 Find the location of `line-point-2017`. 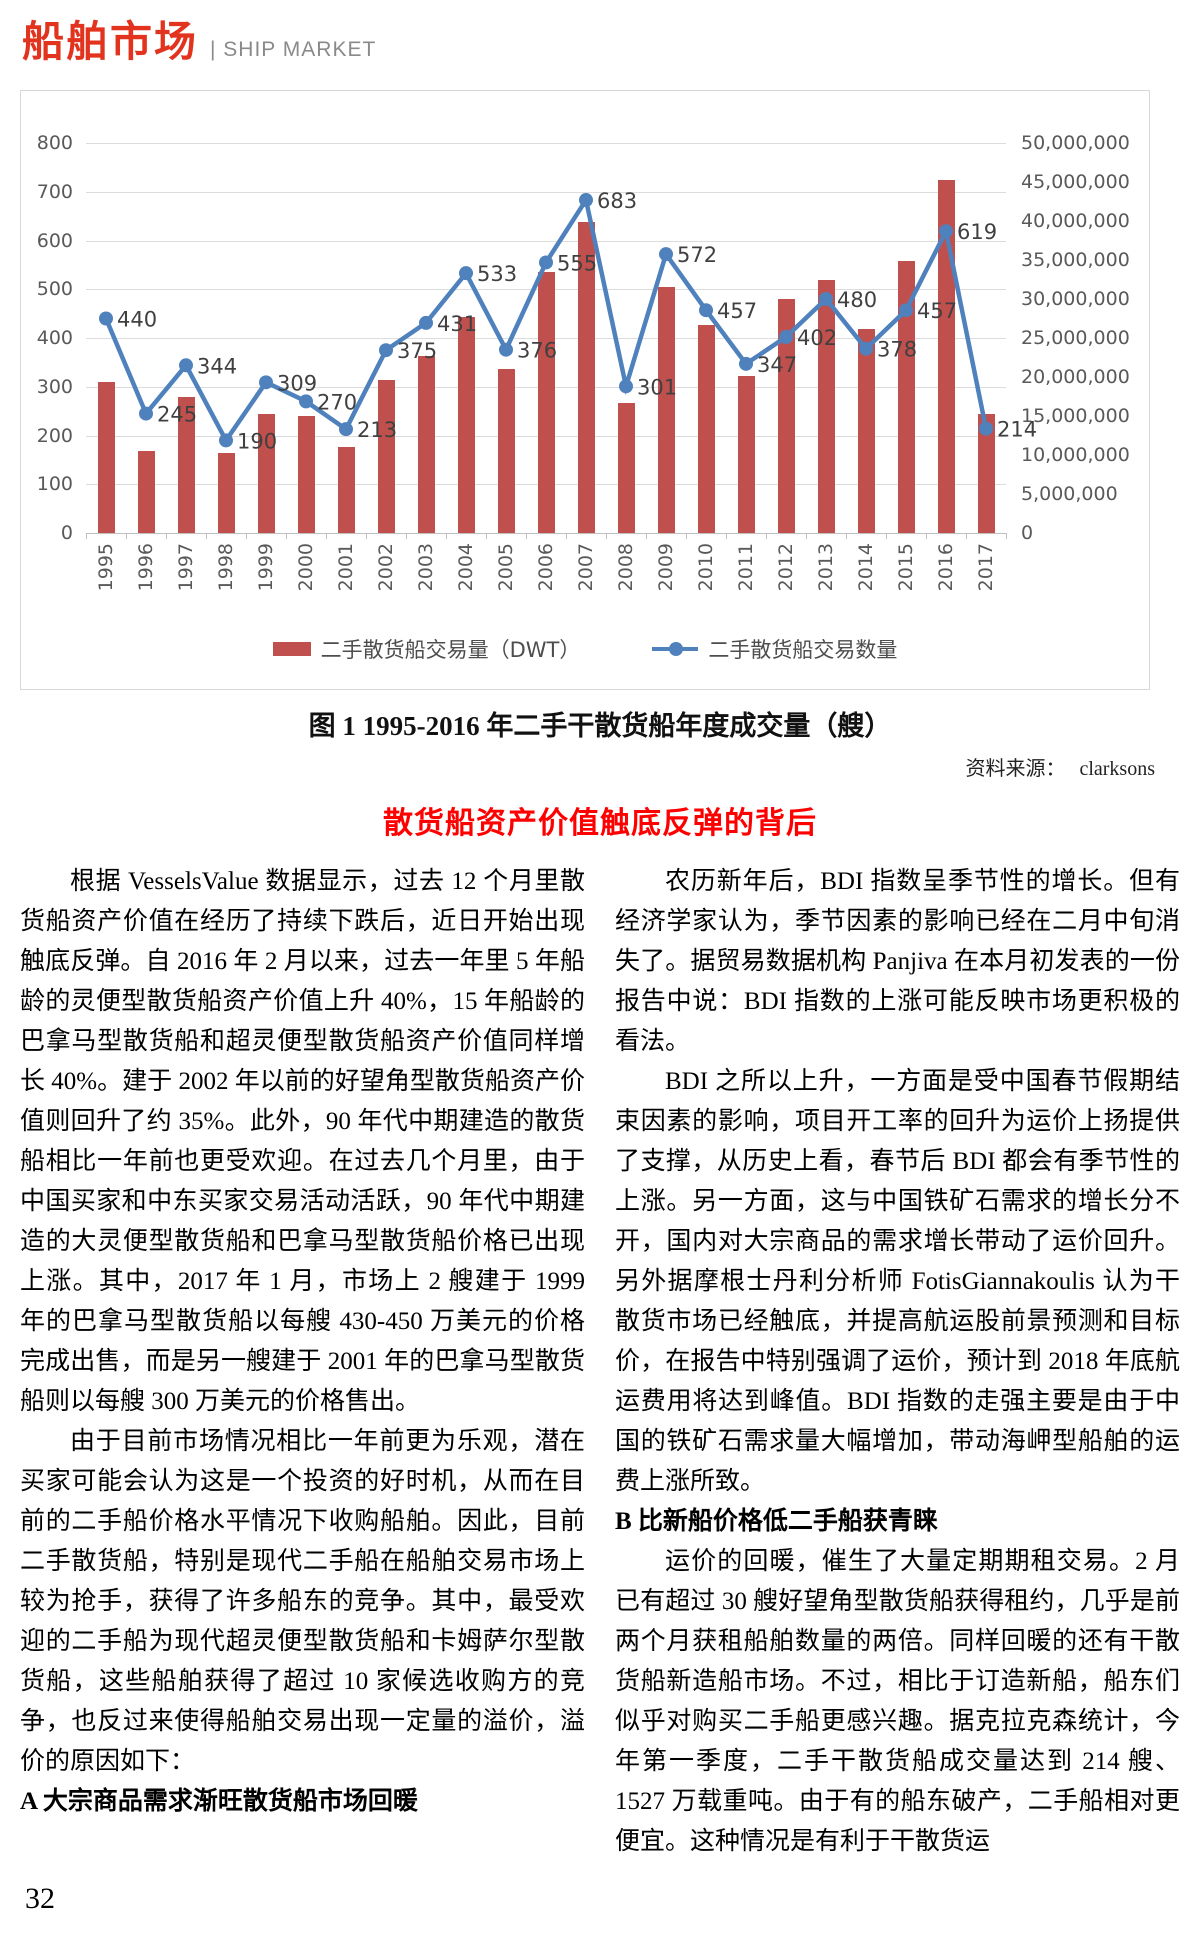

line-point-2017 is located at coordinates (986, 428).